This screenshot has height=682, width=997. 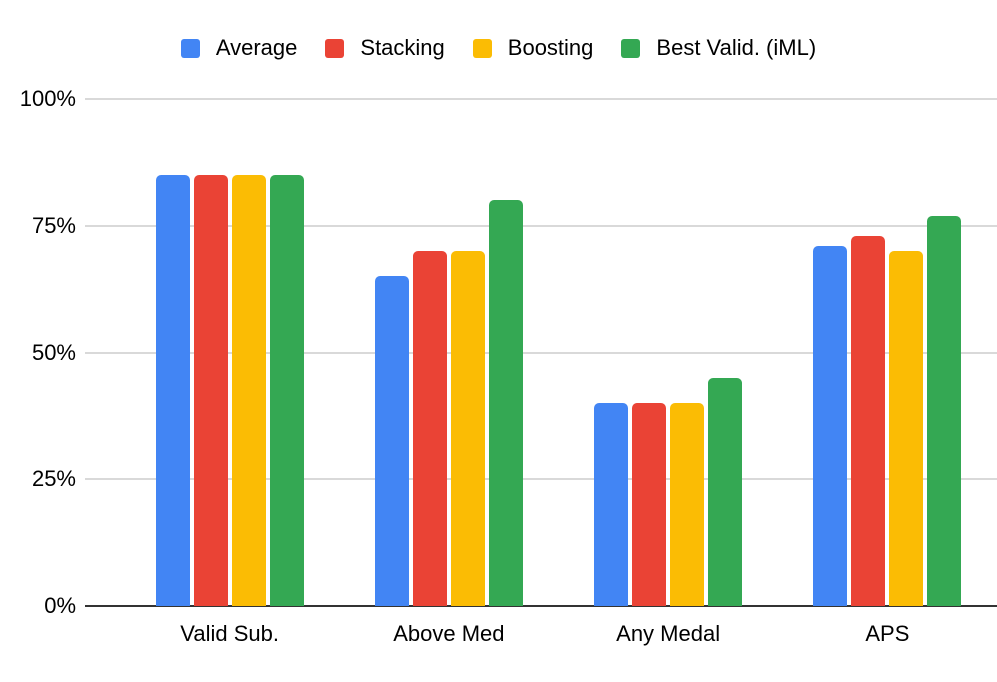 I want to click on legend-item-stacking: Stacking, so click(x=385, y=47).